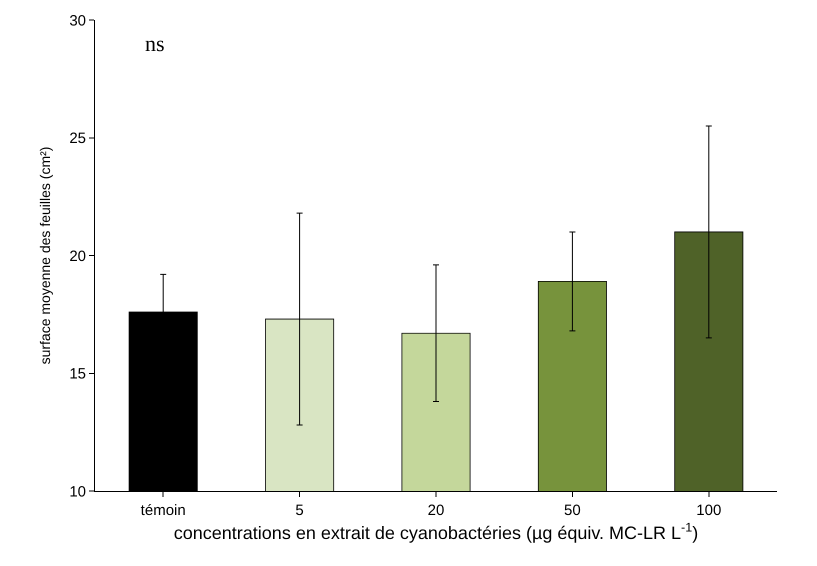 This screenshot has width=817, height=566. I want to click on x-tick-label: 100, so click(709, 510).